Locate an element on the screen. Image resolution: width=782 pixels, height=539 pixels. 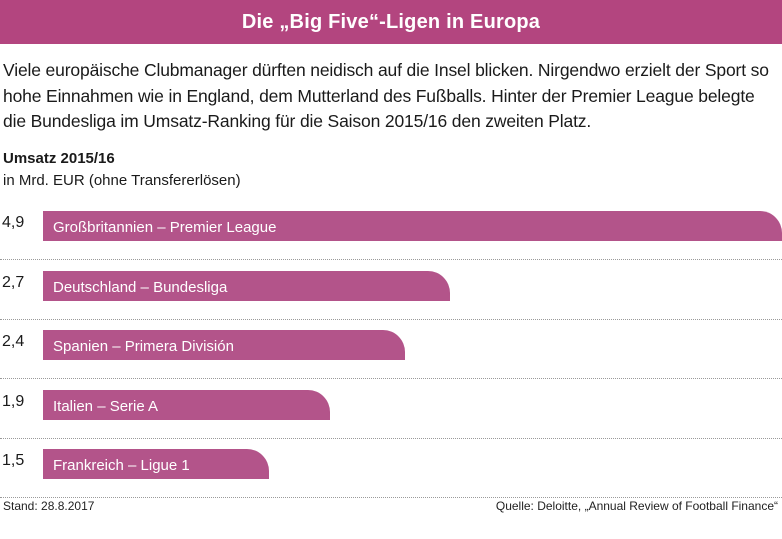
bar: Spanien – Primera División is located at coordinates (224, 345).